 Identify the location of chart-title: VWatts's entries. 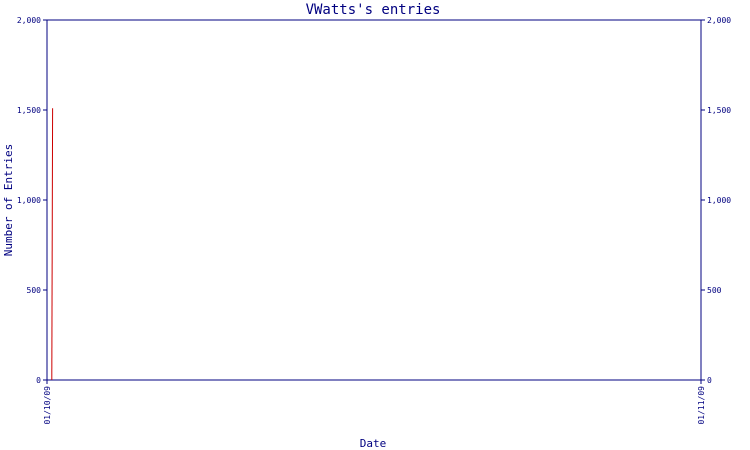
(373, 10).